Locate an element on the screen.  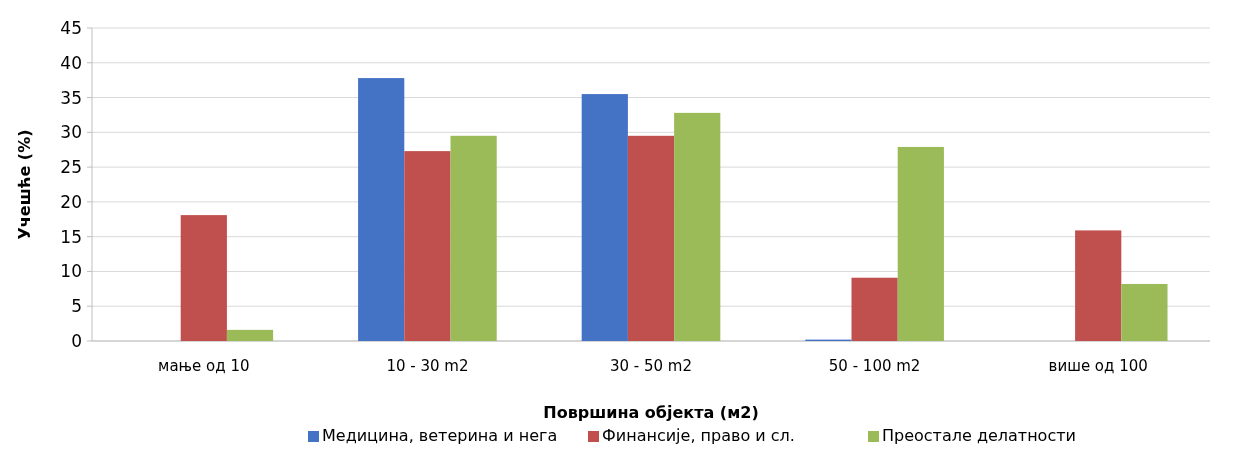
y-axis-title: Учешће (%) is located at coordinates (24, 184).